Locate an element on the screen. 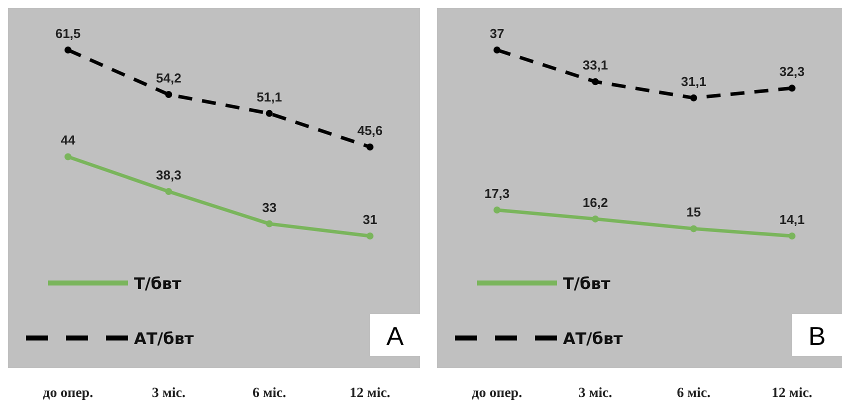 The width and height of the screenshot is (842, 408). data-label: 37 is located at coordinates (497, 33).